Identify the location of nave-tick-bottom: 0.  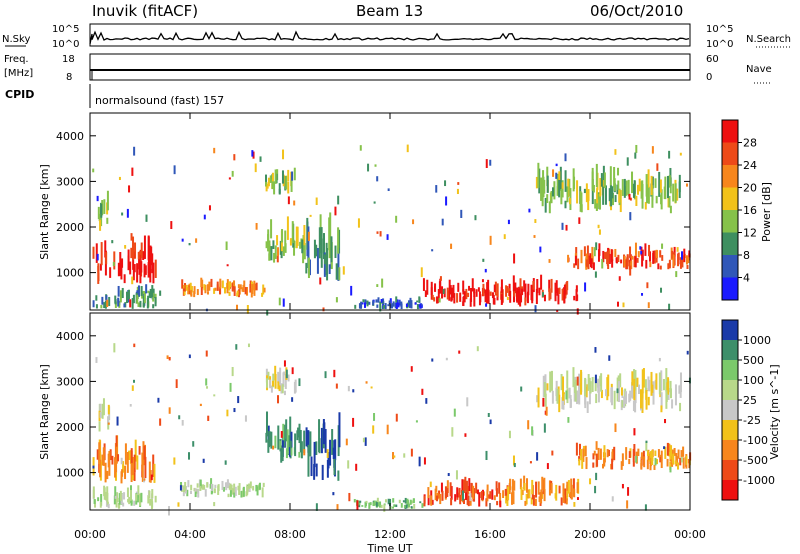
(709, 77).